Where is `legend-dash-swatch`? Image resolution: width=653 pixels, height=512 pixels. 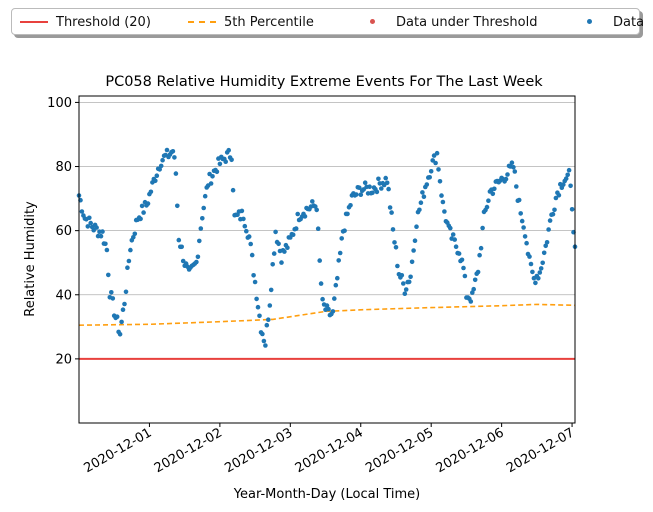 legend-dash-swatch is located at coordinates (201, 22).